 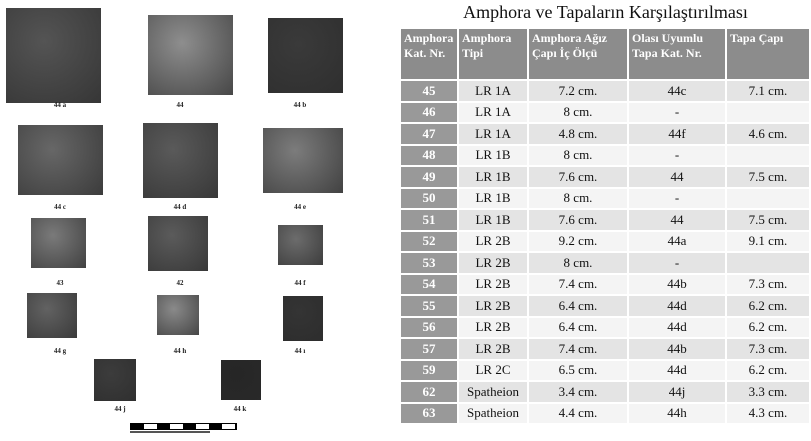 I want to click on photo-label: 44 ı, so click(x=300, y=351).